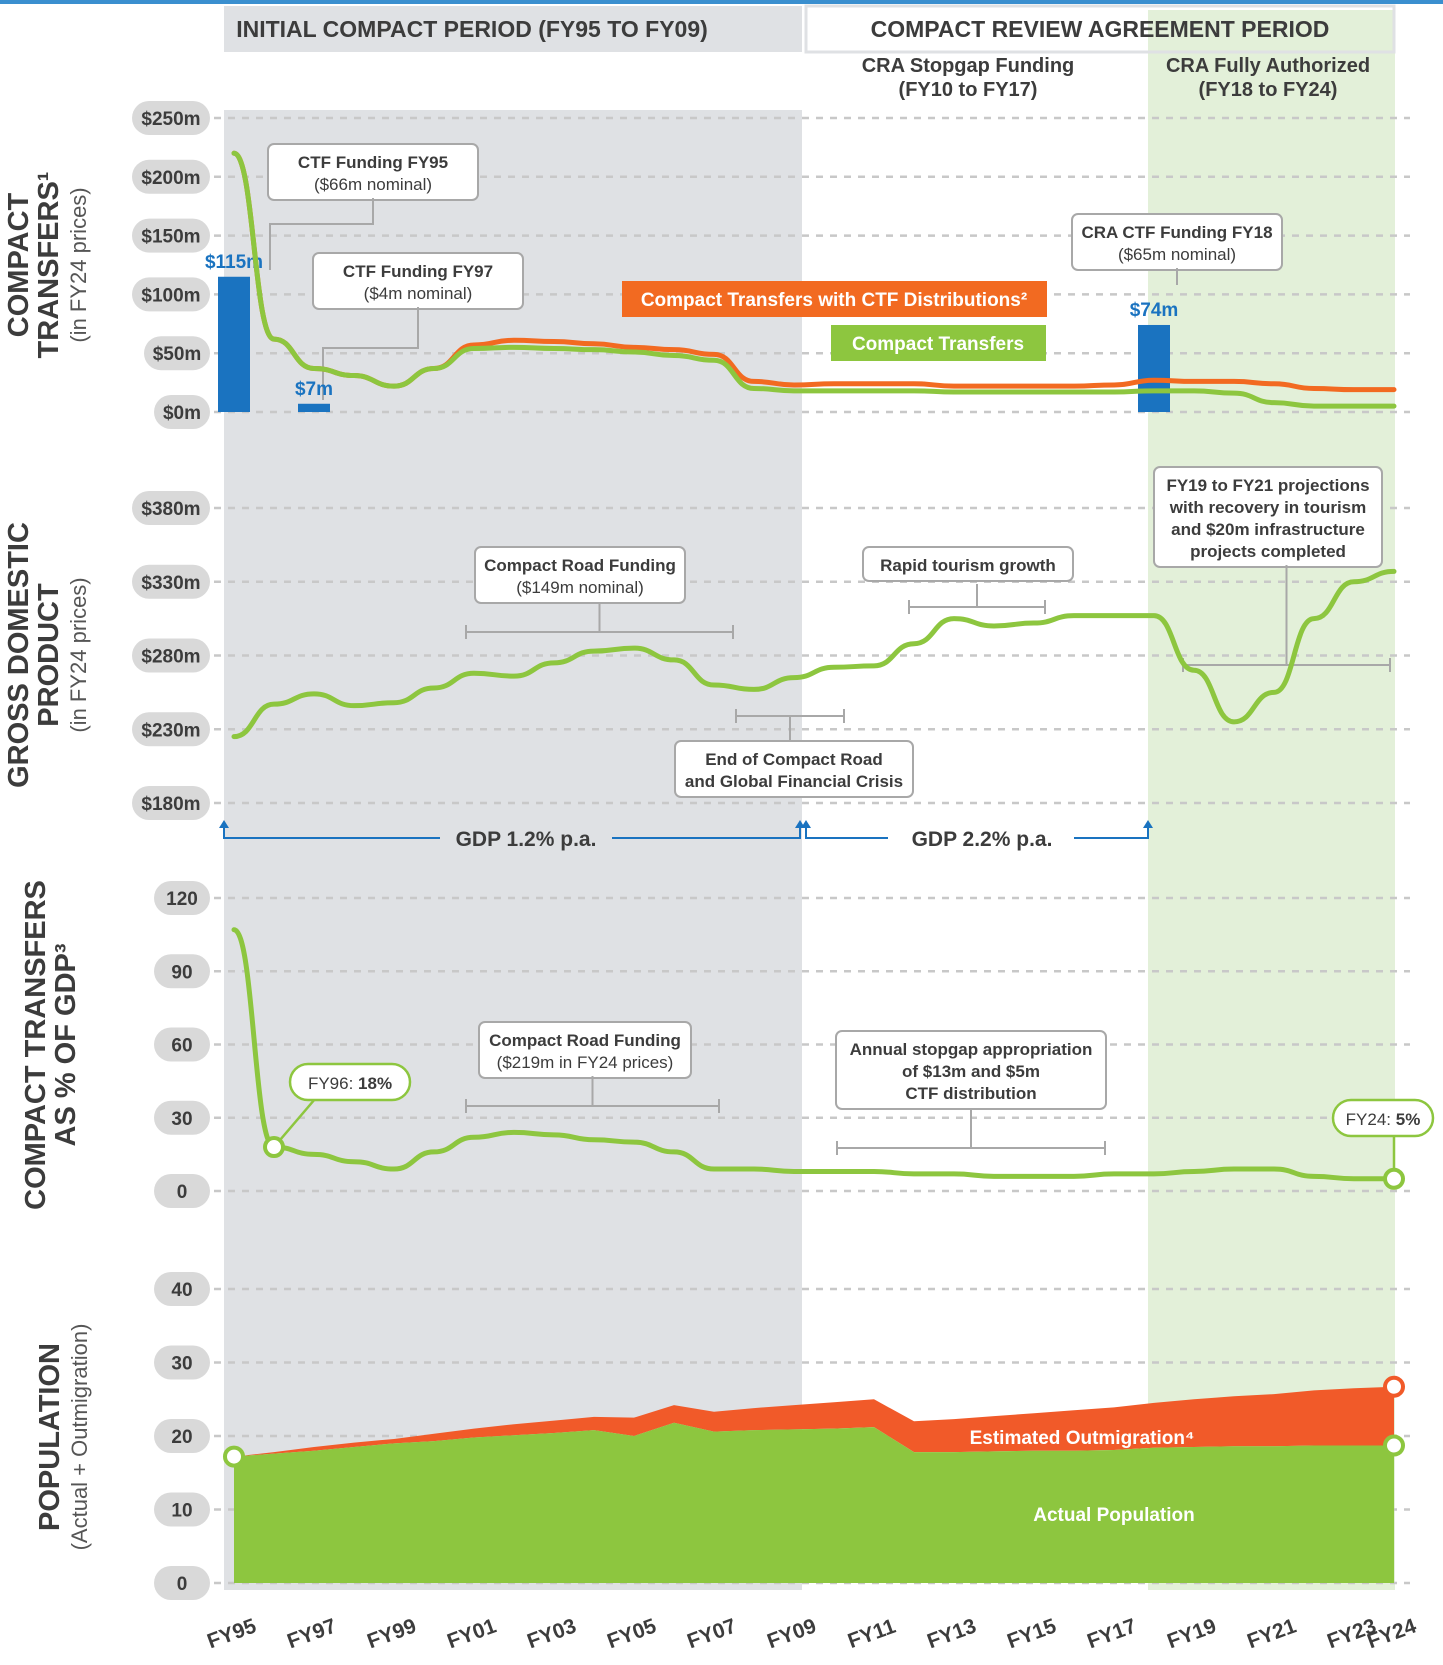 The width and height of the screenshot is (1443, 1665). Describe the element at coordinates (1268, 551) in the screenshot. I see `ann-projections-text: projects completed` at that location.